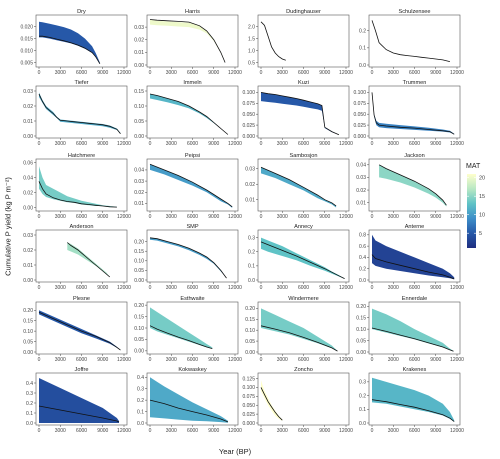 This screenshot has height=459, width=500. What do you see at coordinates (26, 27) in the screenshot?
I see `y-tick-label: 0.020` at bounding box center [26, 27].